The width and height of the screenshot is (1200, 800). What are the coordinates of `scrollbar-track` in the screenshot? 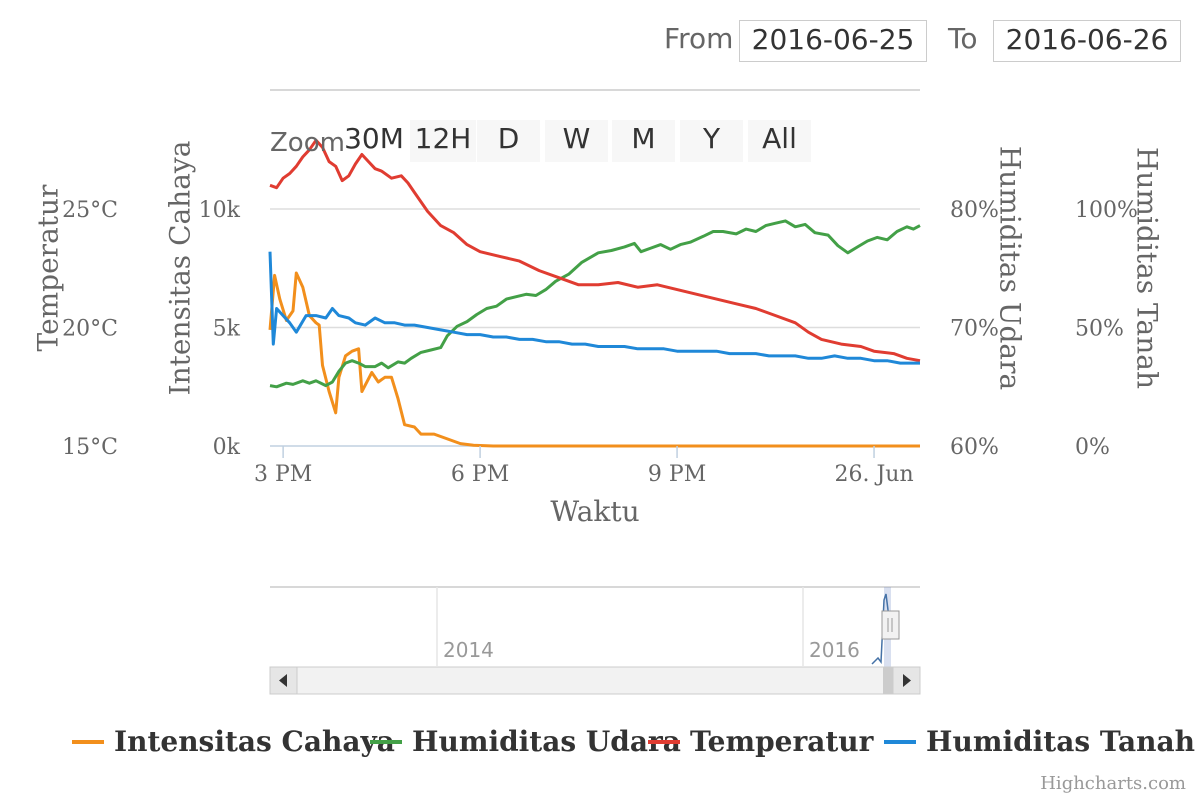 It's located at (595, 680).